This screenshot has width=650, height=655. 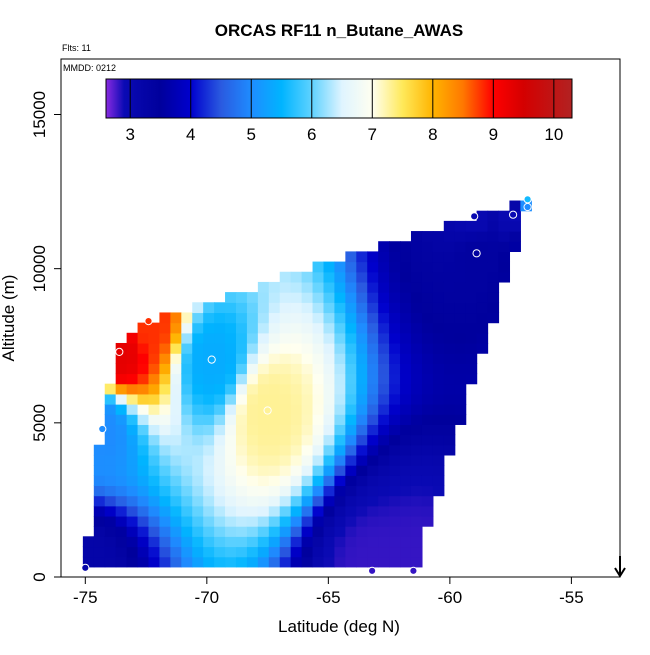 I want to click on colorbar: 3 4 5 6 7 8 9 10, so click(x=339, y=111).